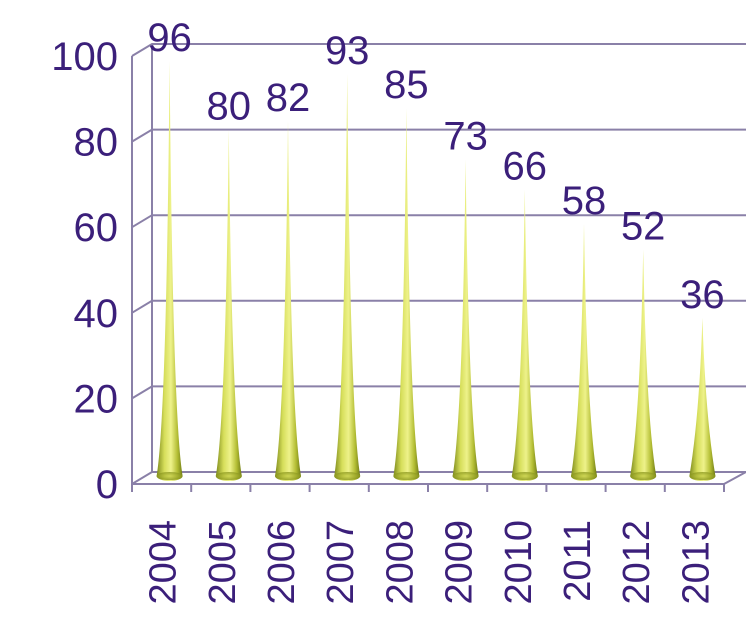 Image resolution: width=746 pixels, height=621 pixels. What do you see at coordinates (400, 562) in the screenshot?
I see `x-tick-label-2008: 2008` at bounding box center [400, 562].